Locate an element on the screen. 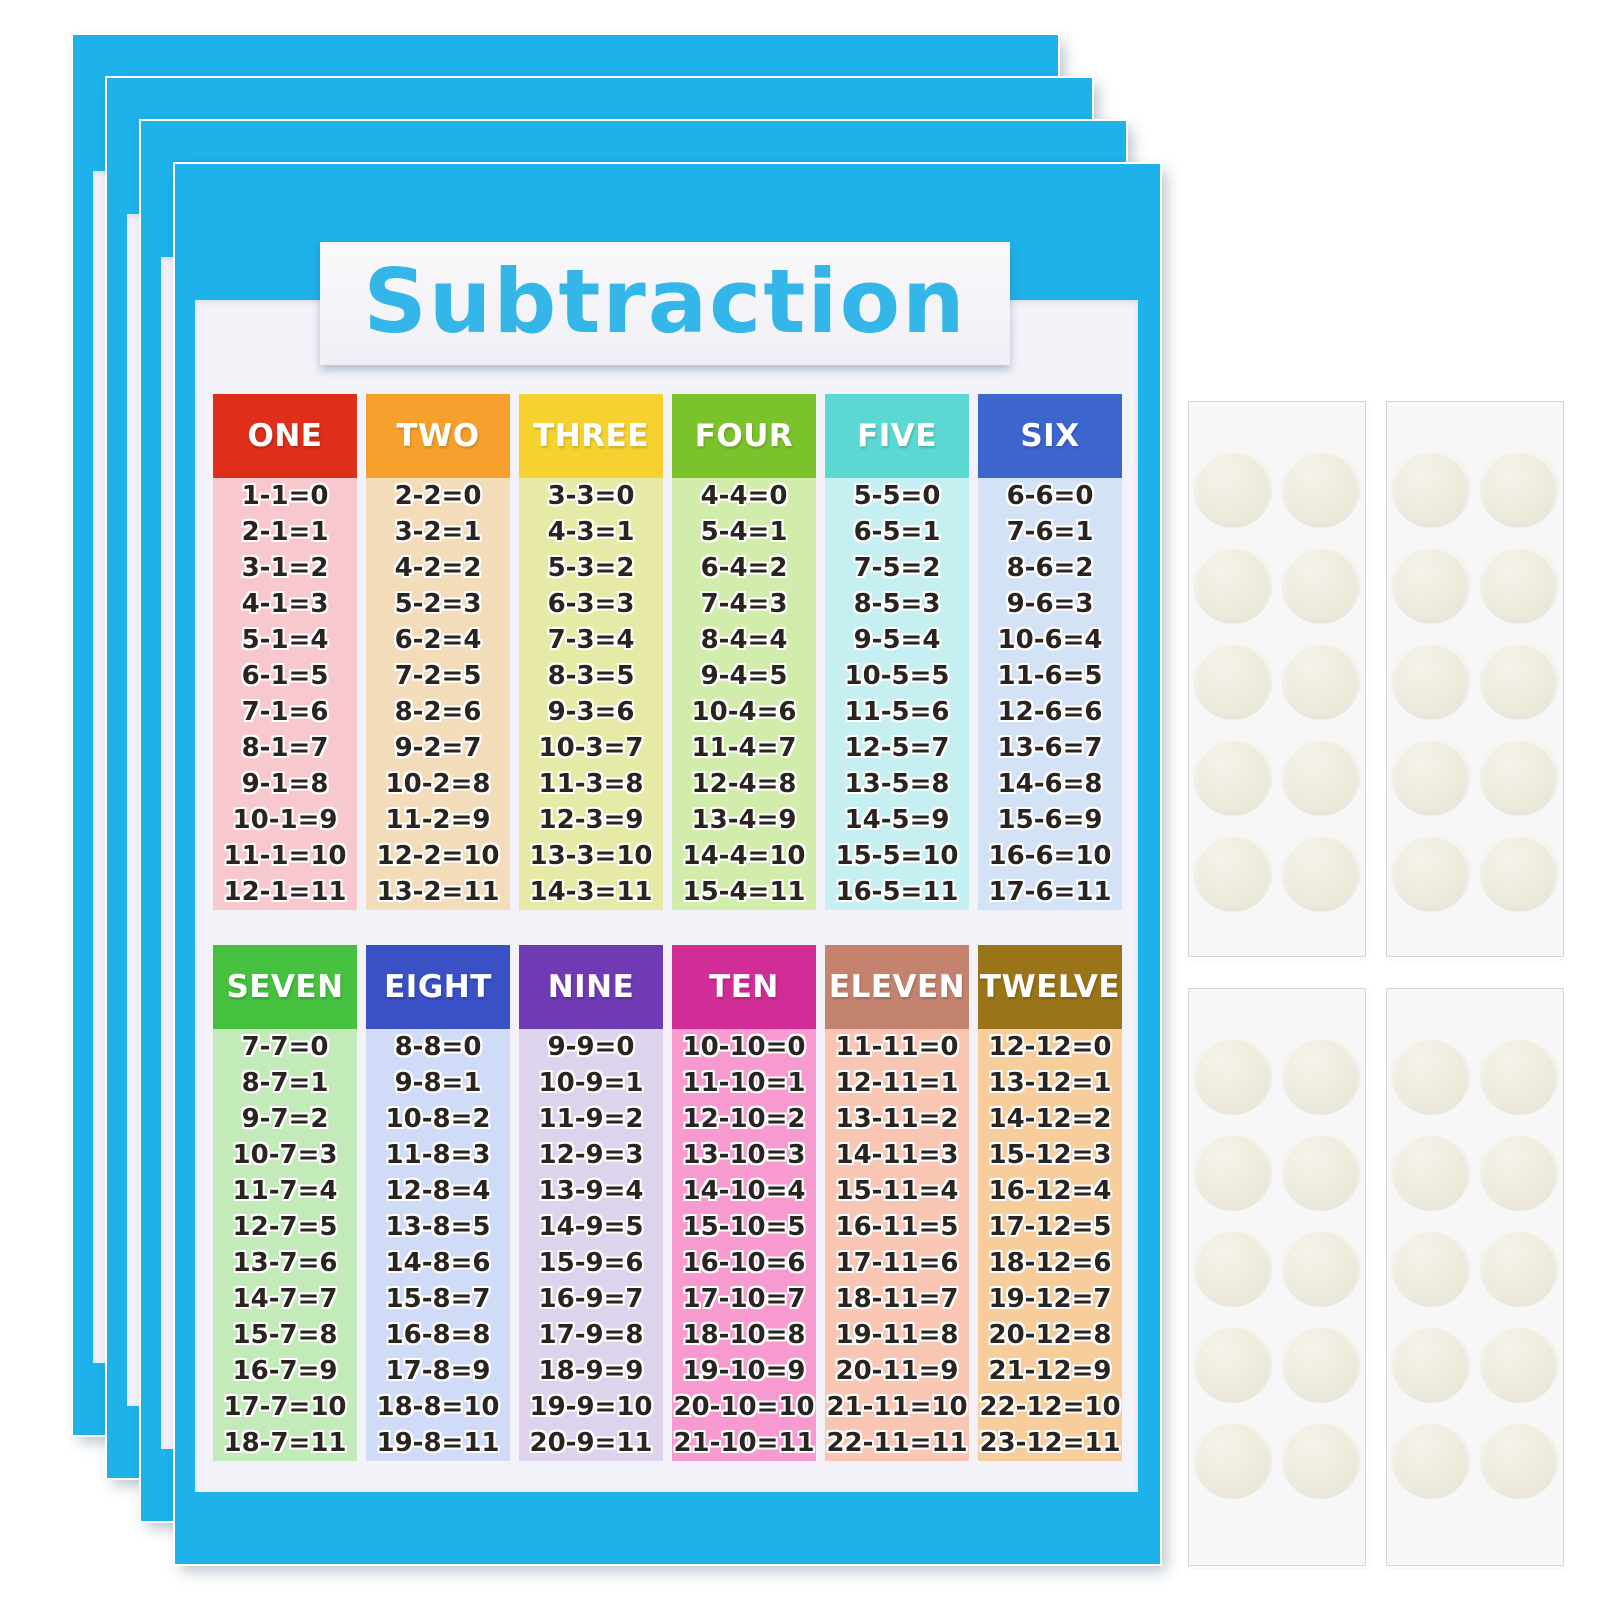 Image resolution: width=1600 pixels, height=1600 pixels. equation-cell: 11-2=9 is located at coordinates (438, 820).